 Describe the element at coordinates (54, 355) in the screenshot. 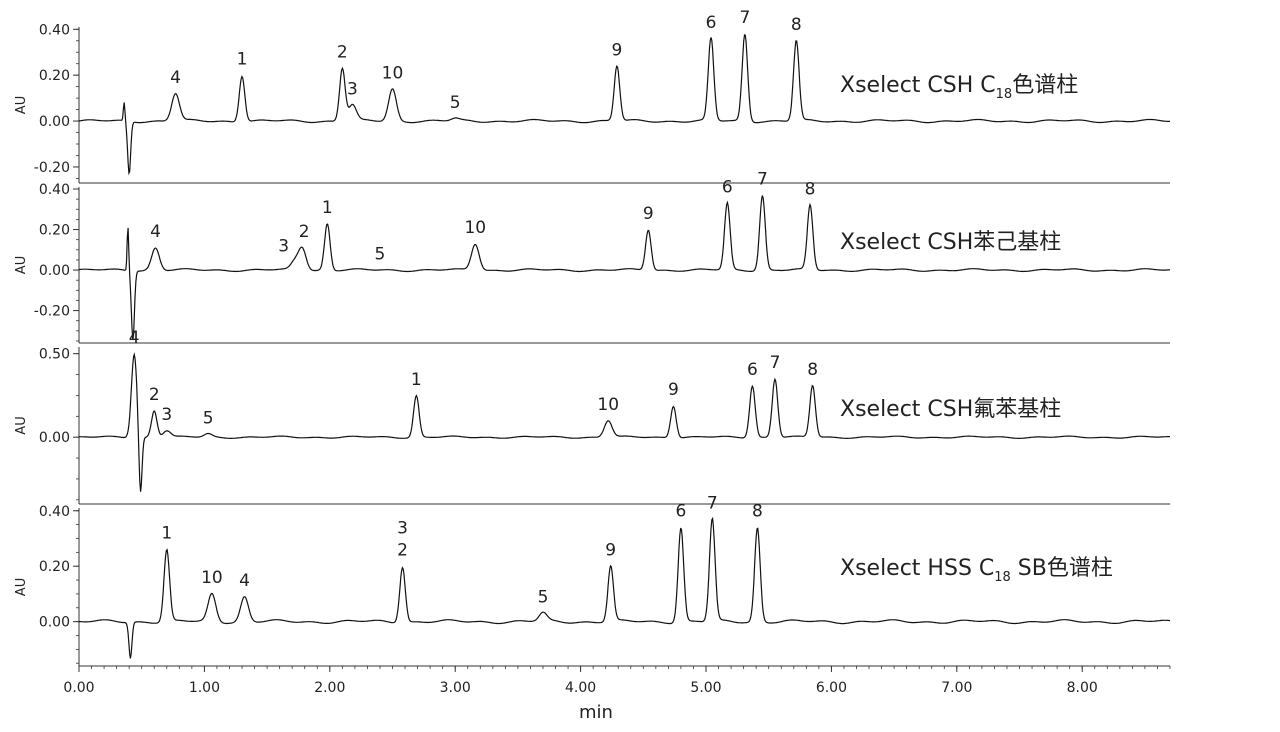

I see `y-tick-label: 0.50` at that location.